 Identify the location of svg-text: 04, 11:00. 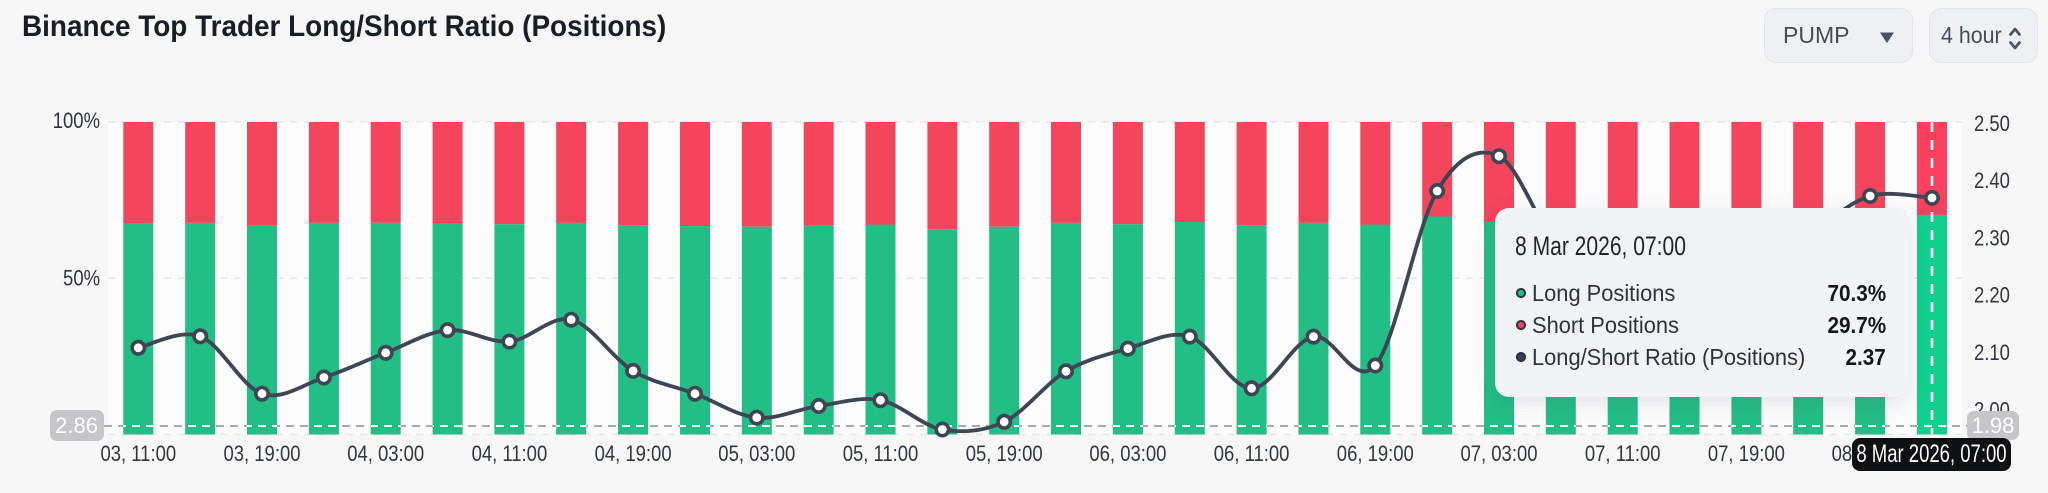
(510, 455).